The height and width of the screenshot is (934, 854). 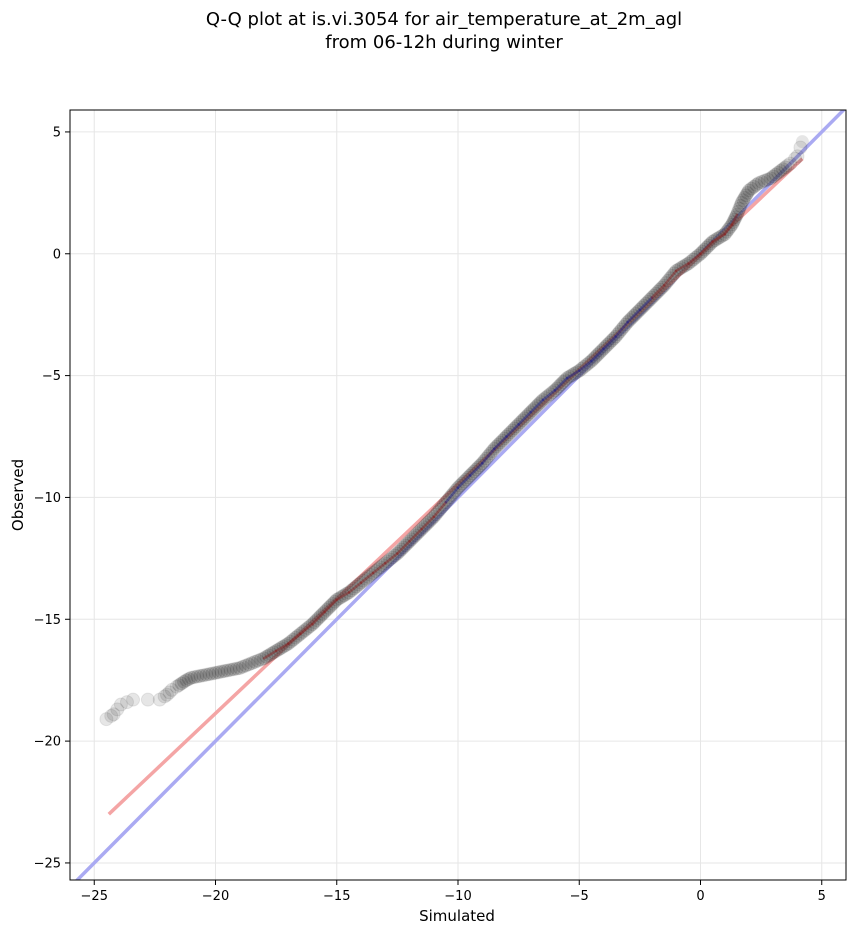 I want to click on y-axis-label: Observed, so click(x=18, y=495).